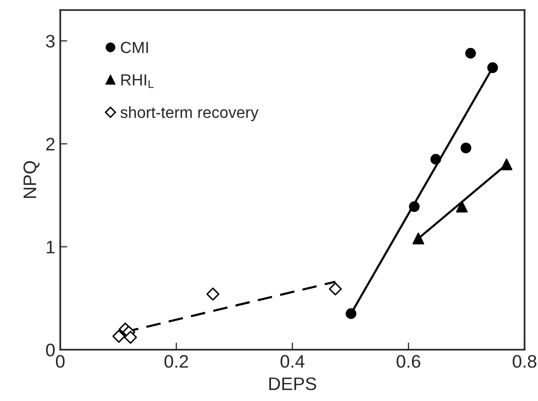 The height and width of the screenshot is (401, 538). Describe the element at coordinates (137, 81) in the screenshot. I see `legend-label: RHI$_{L}$` at that location.